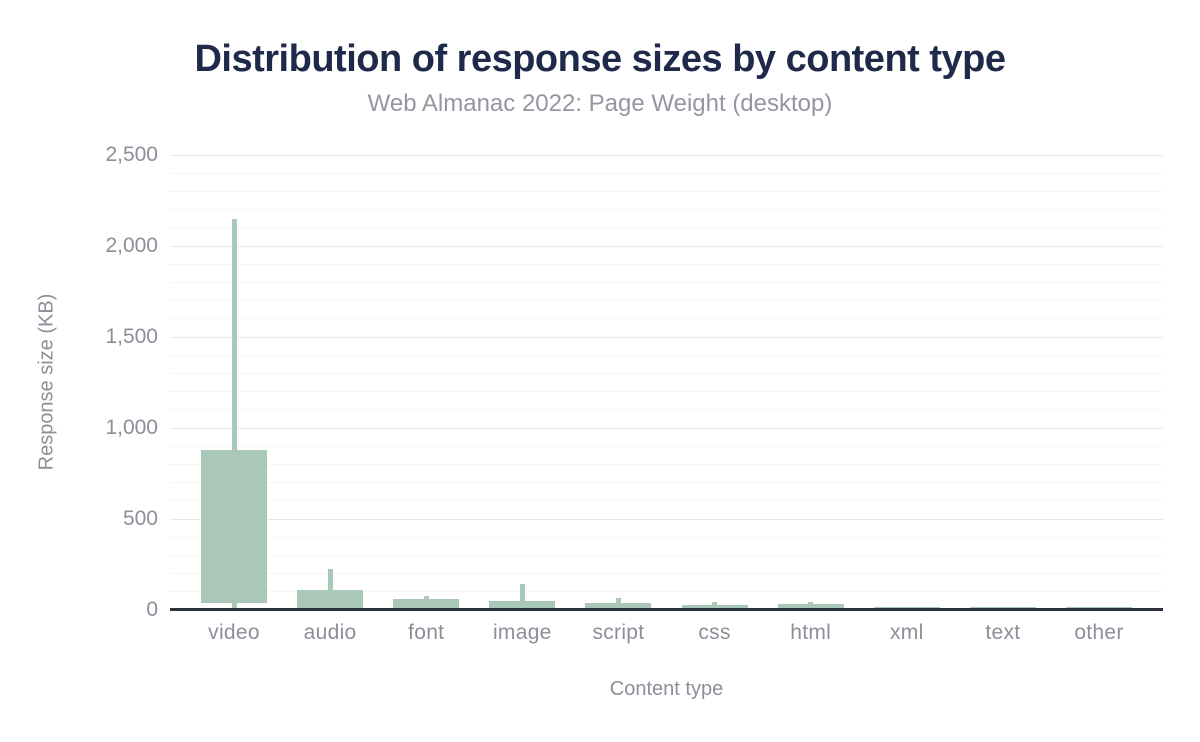 The image size is (1200, 742). Describe the element at coordinates (1099, 632) in the screenshot. I see `x-category-label: other` at that location.